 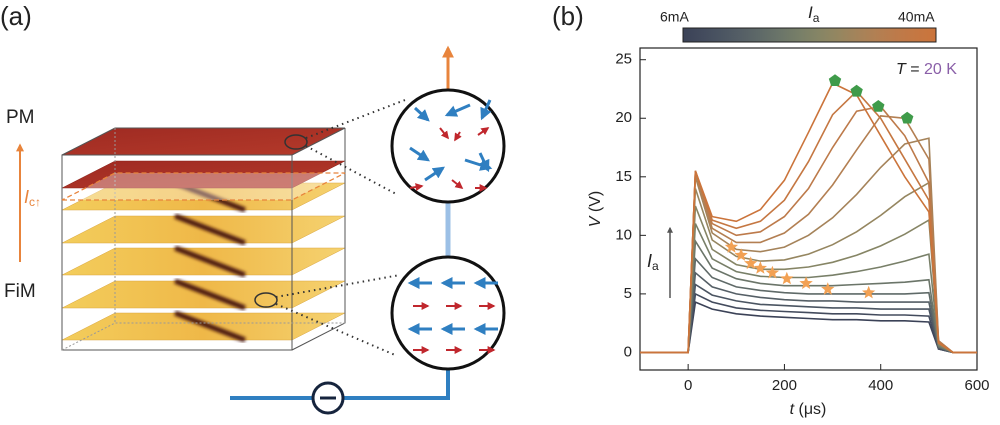 I want to click on wire, so click(x=340, y=384).